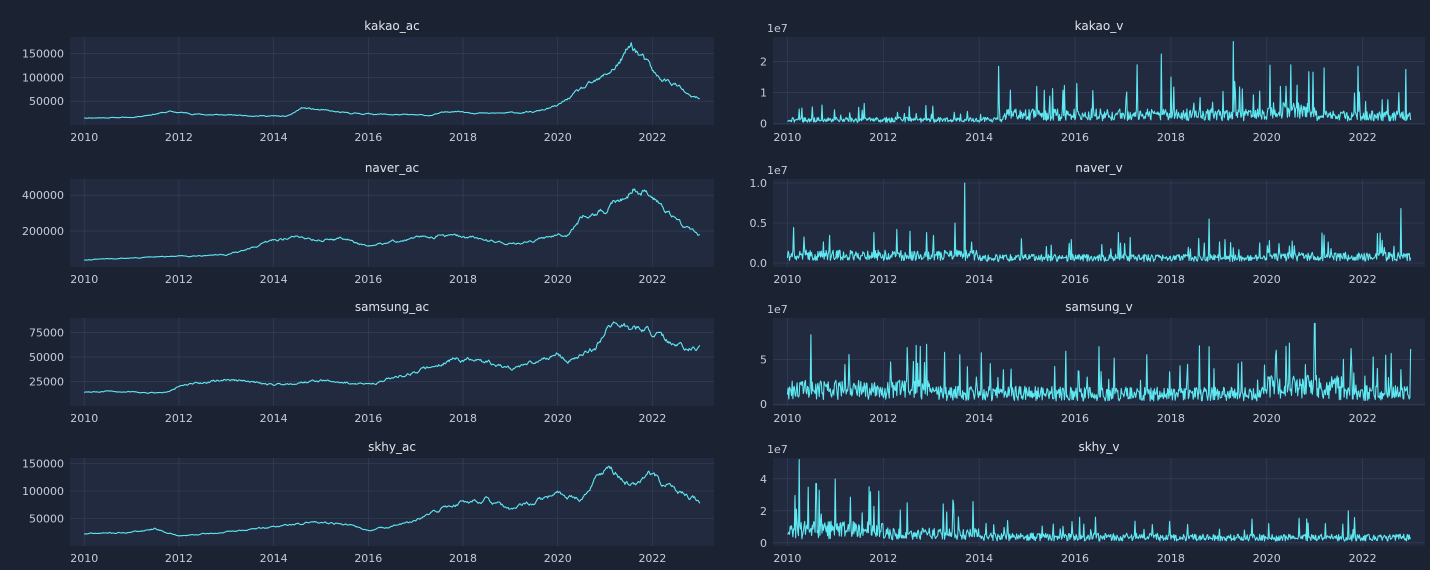 The height and width of the screenshot is (570, 1430). Describe the element at coordinates (1098, 447) in the screenshot. I see `subplot-title: skhy_v` at that location.